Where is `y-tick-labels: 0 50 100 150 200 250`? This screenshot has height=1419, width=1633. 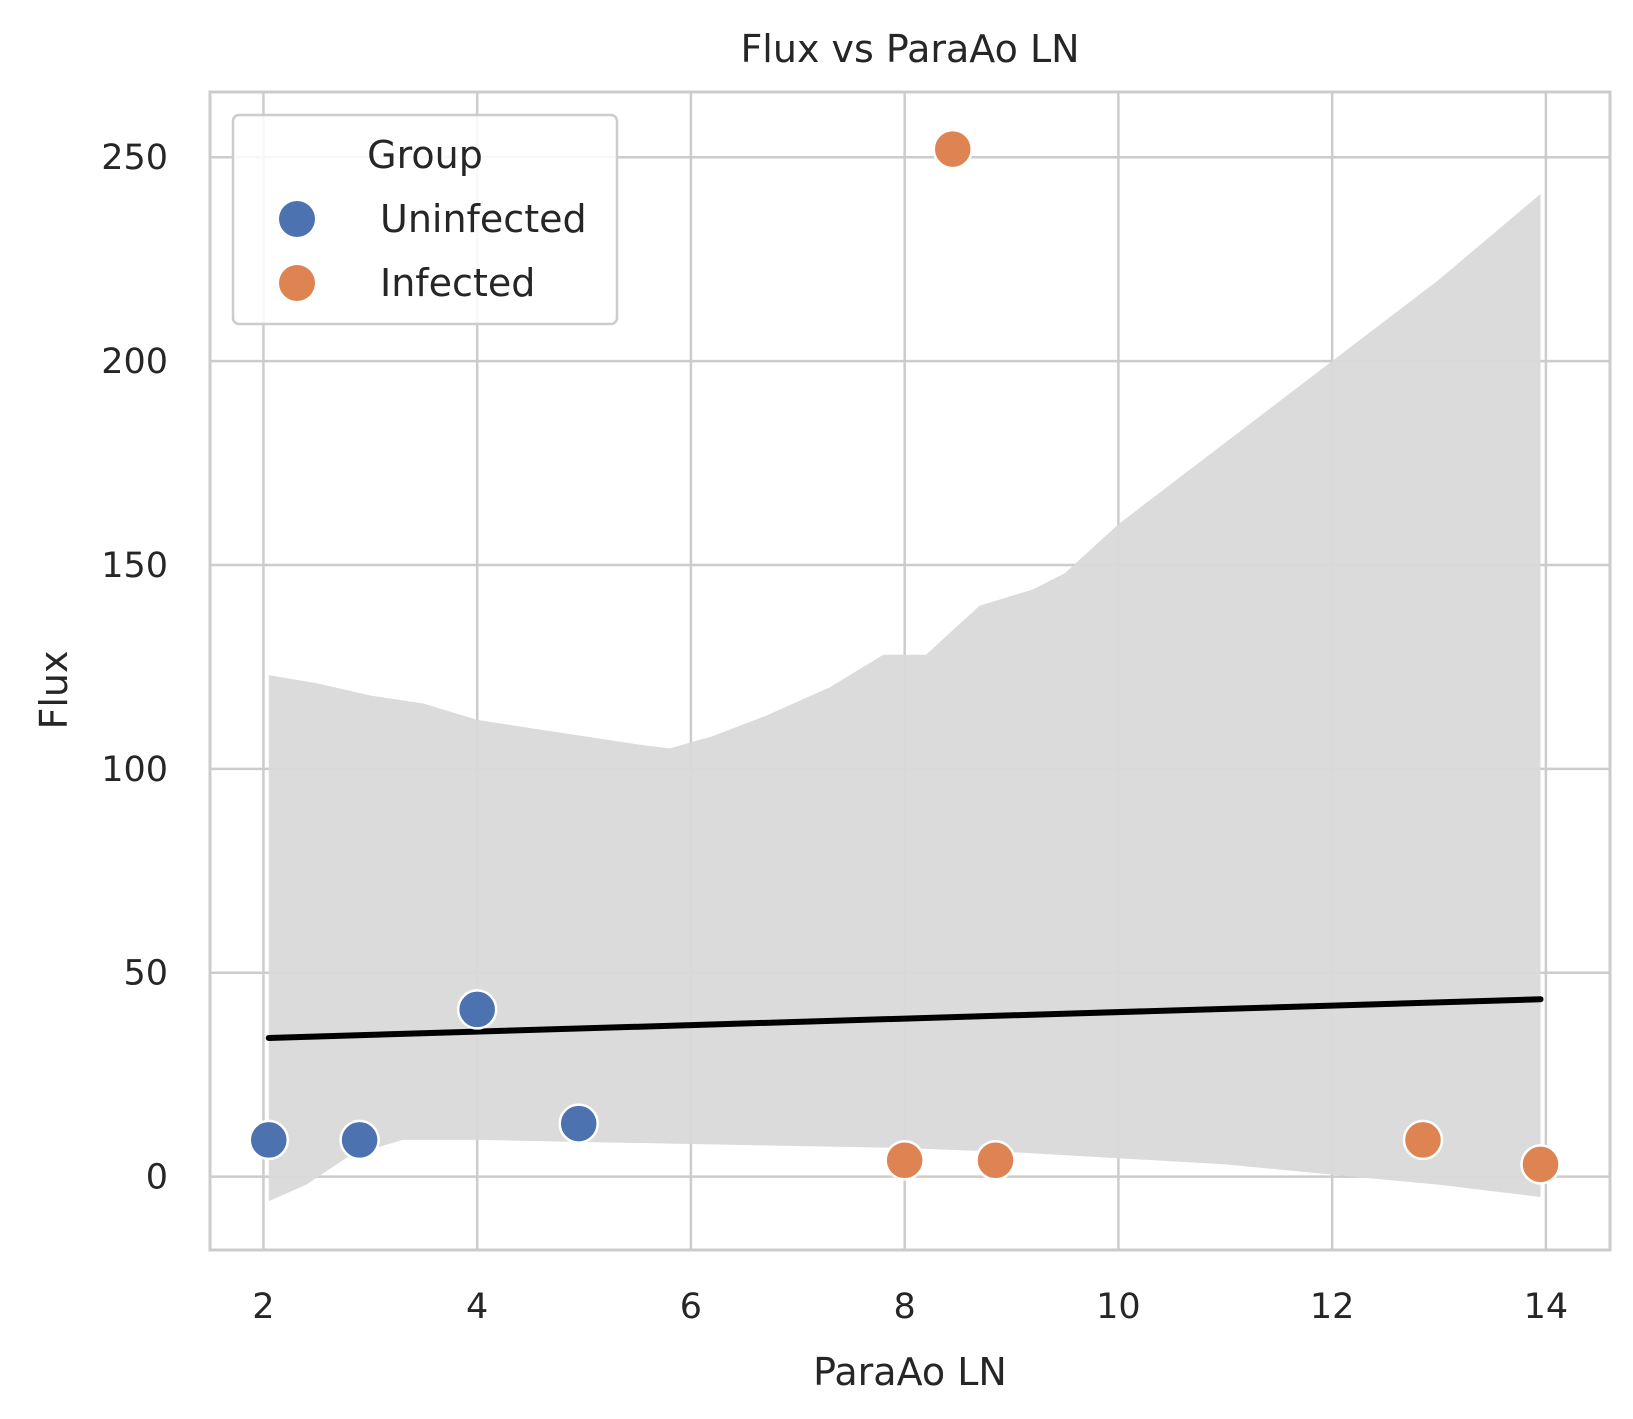
y-tick-labels: 0 50 100 150 200 250 is located at coordinates (134, 667).